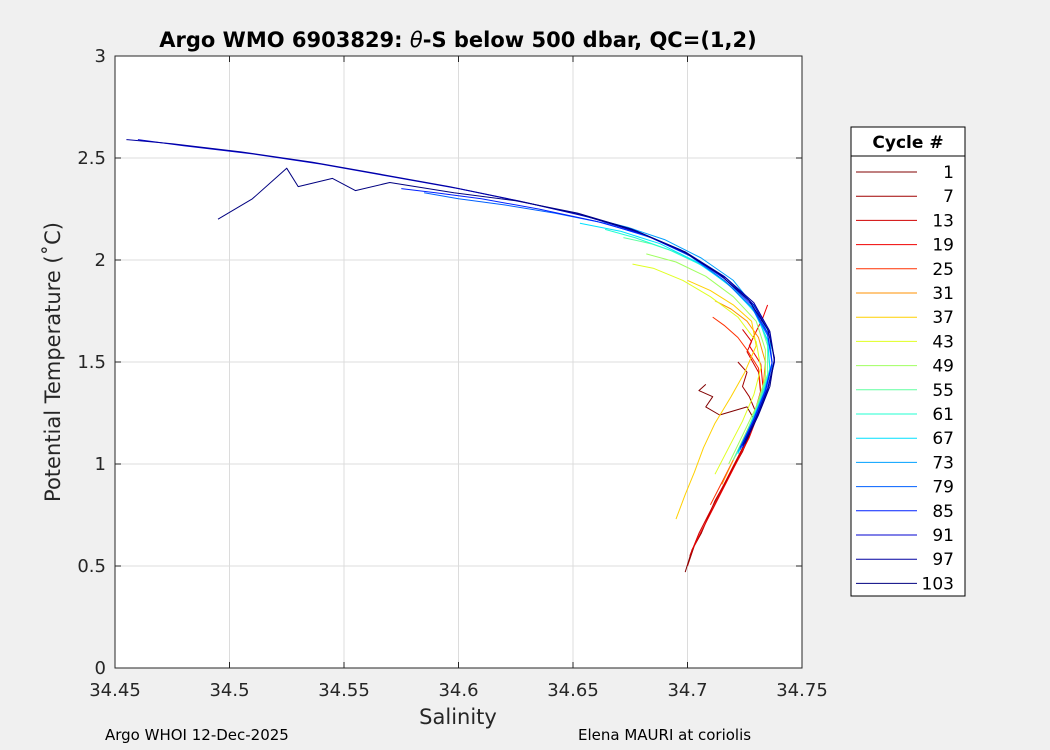 Image resolution: width=1050 pixels, height=750 pixels. Describe the element at coordinates (664, 735) in the screenshot. I see `footer-right: Elena MAURI at coriolis` at that location.